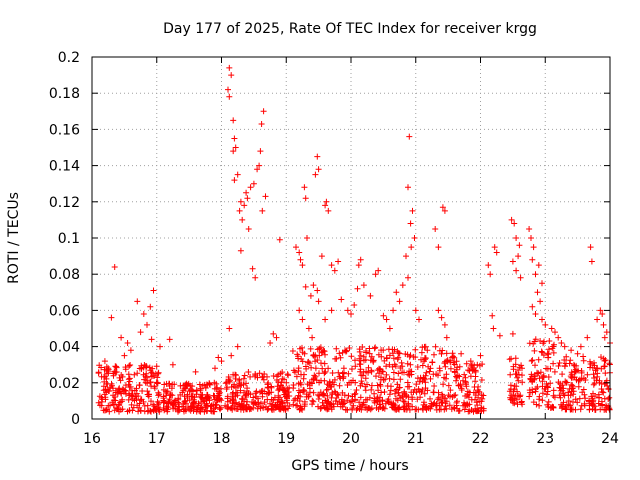 The width and height of the screenshot is (640, 480). What do you see at coordinates (351, 439) in the screenshot?
I see `x-tick-label: 20` at bounding box center [351, 439].